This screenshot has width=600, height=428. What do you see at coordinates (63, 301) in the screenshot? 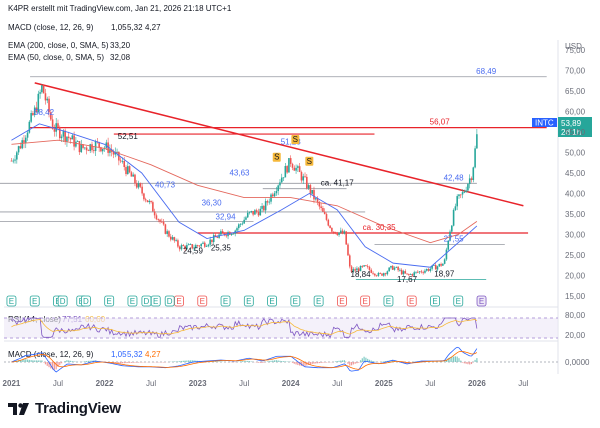
I see `event-marker-label: D` at bounding box center [63, 301].